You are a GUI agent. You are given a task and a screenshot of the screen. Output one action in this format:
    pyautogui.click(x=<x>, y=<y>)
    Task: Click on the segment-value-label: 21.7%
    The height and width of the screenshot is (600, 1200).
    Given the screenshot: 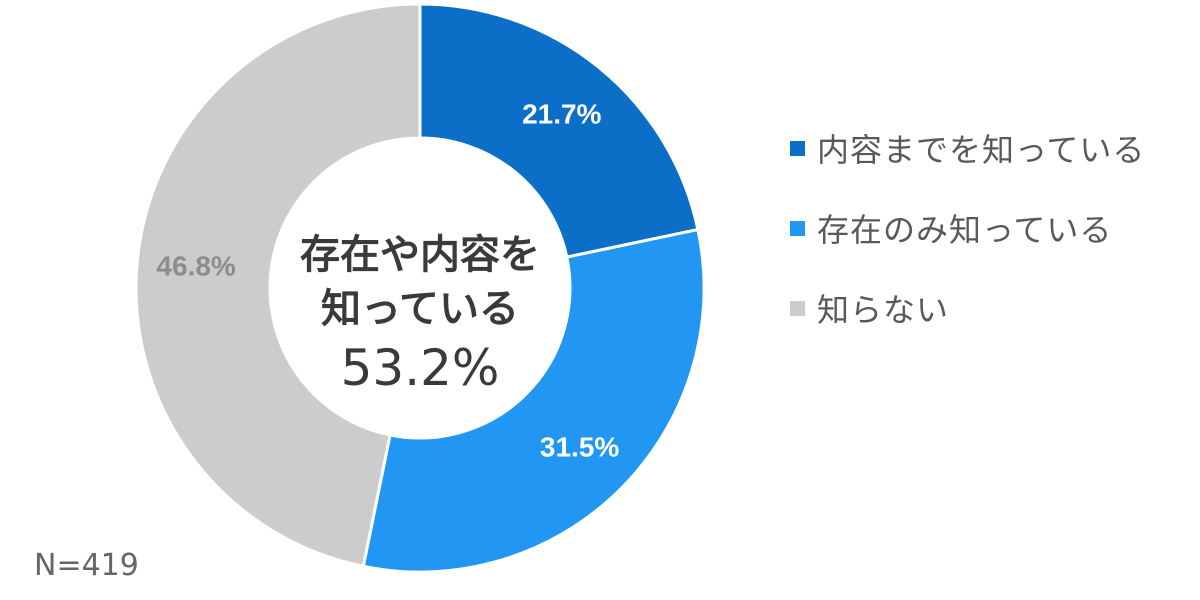 What is the action you would take?
    pyautogui.click(x=561, y=113)
    